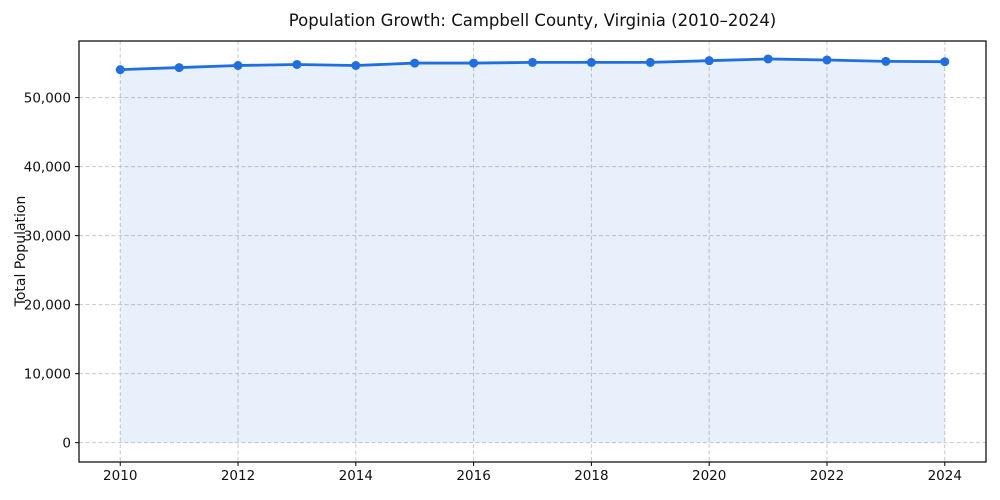 This screenshot has width=1000, height=500. What do you see at coordinates (473, 476) in the screenshot?
I see `x-tick-label: 2016` at bounding box center [473, 476].